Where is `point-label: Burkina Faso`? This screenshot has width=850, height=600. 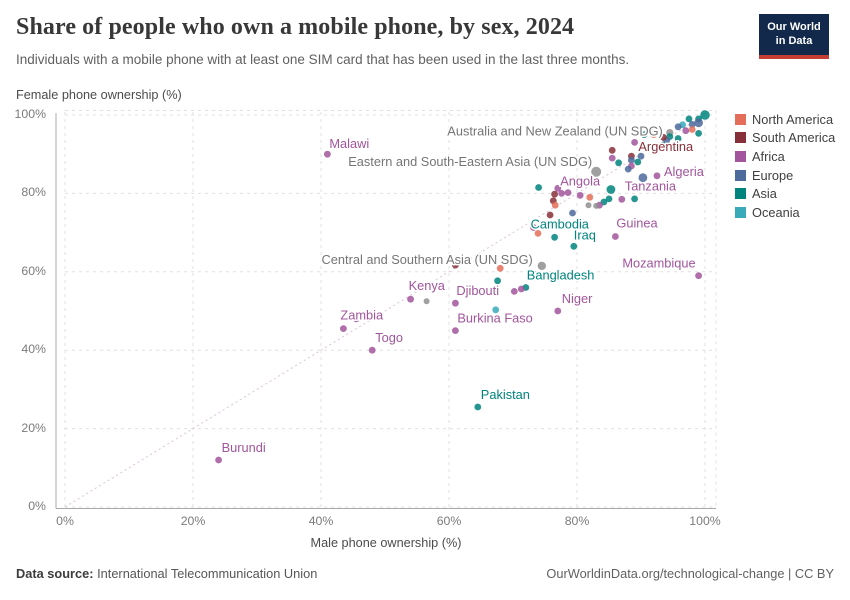
point-label: Burkina Faso is located at coordinates (494, 318).